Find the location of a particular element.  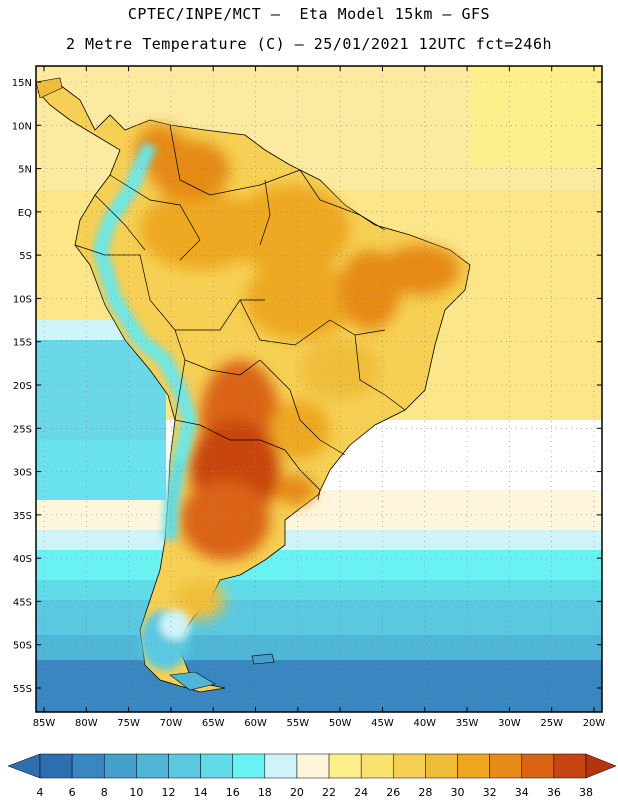

lat-label: 15N is located at coordinates (22, 83).